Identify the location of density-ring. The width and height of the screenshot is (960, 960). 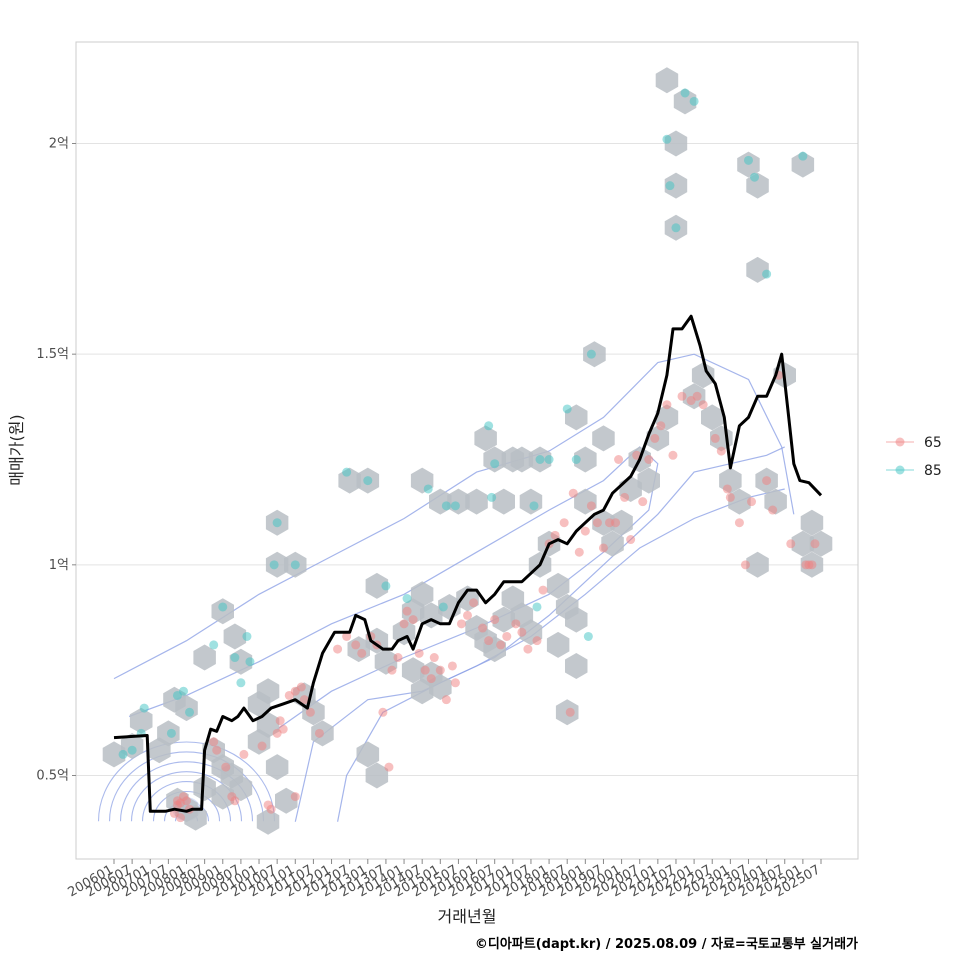
(186, 781).